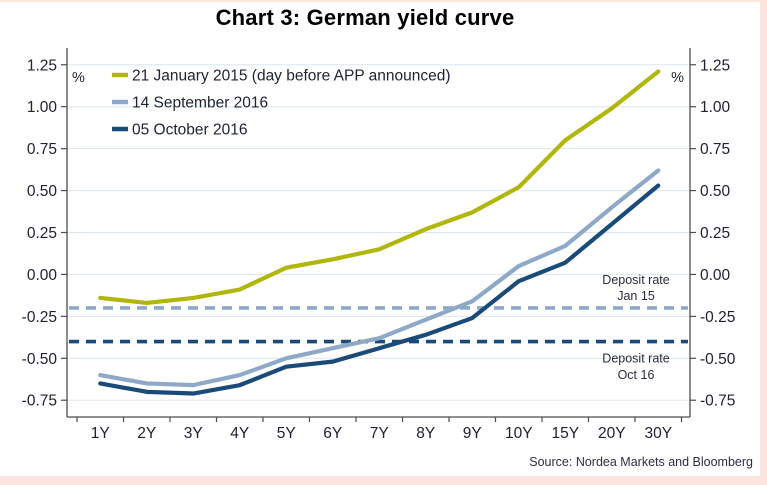 The height and width of the screenshot is (485, 767). What do you see at coordinates (763, 242) in the screenshot?
I see `page-edge-right` at bounding box center [763, 242].